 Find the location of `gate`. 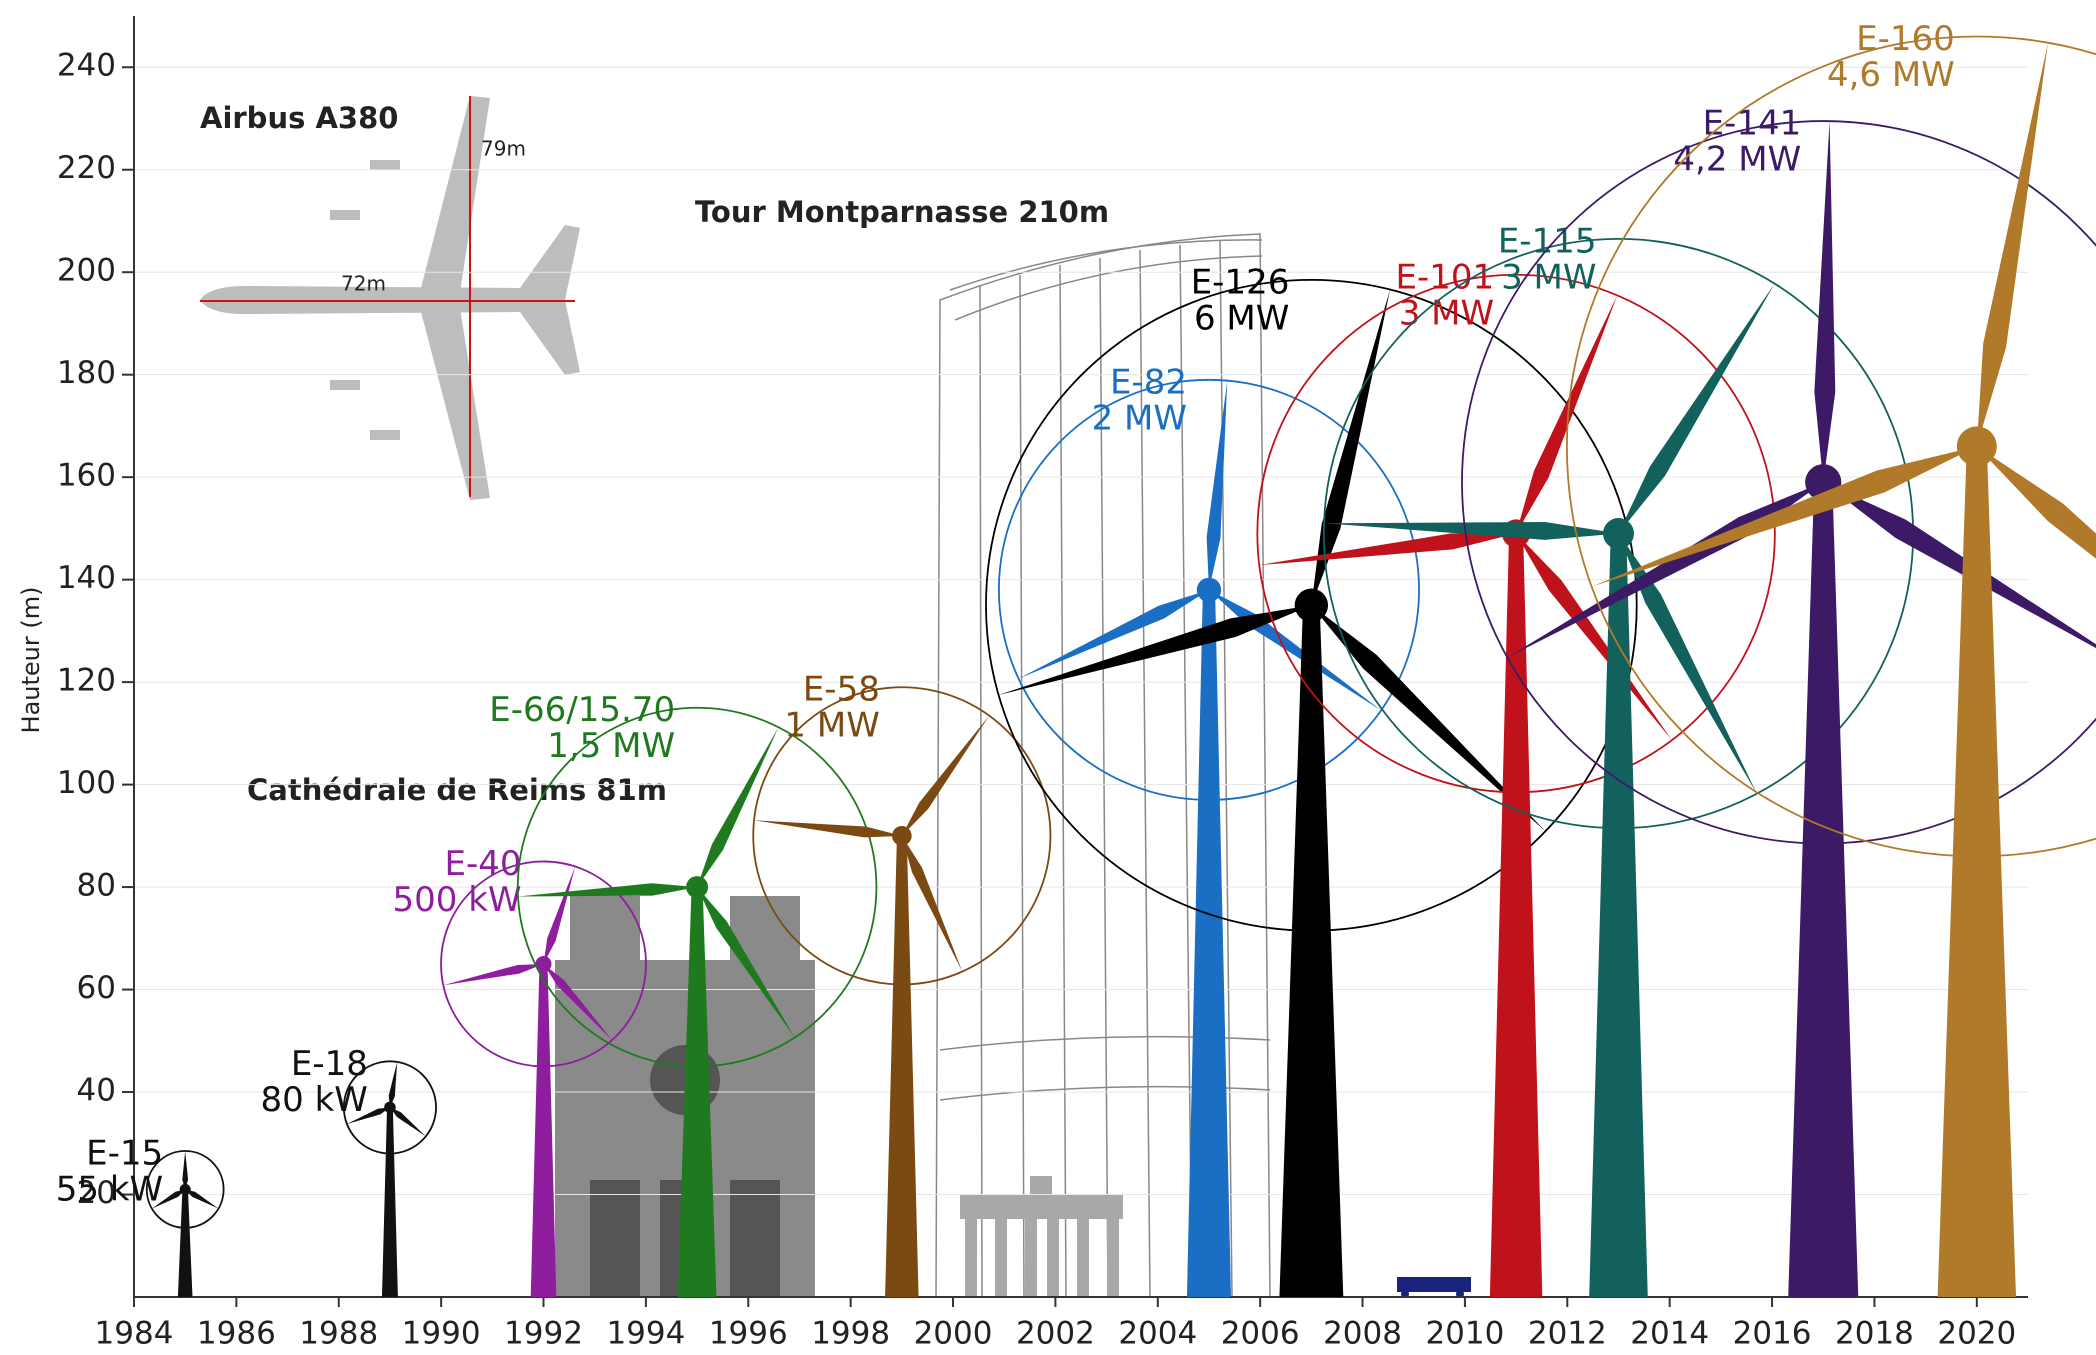

gate is located at coordinates (1041, 1236).